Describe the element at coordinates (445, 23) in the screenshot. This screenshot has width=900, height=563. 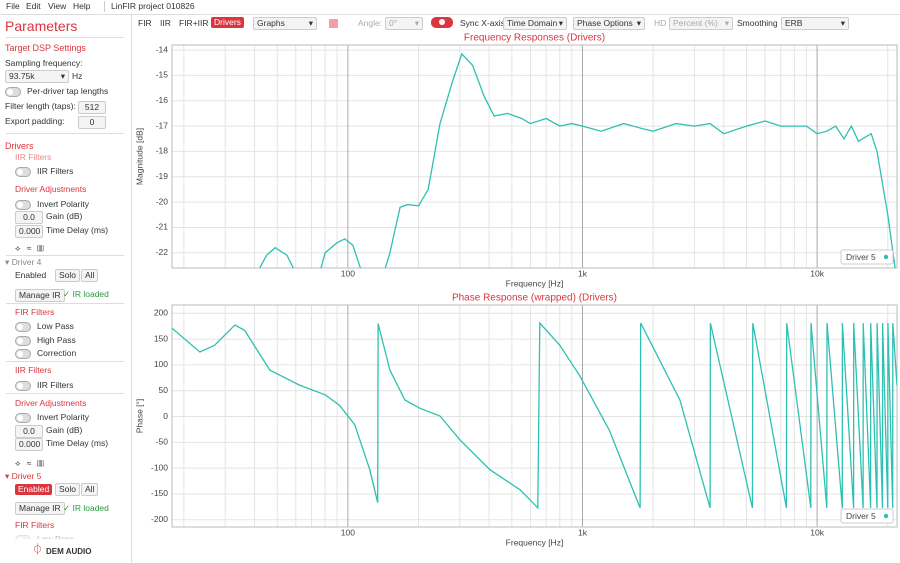
I see `toggle` at that location.